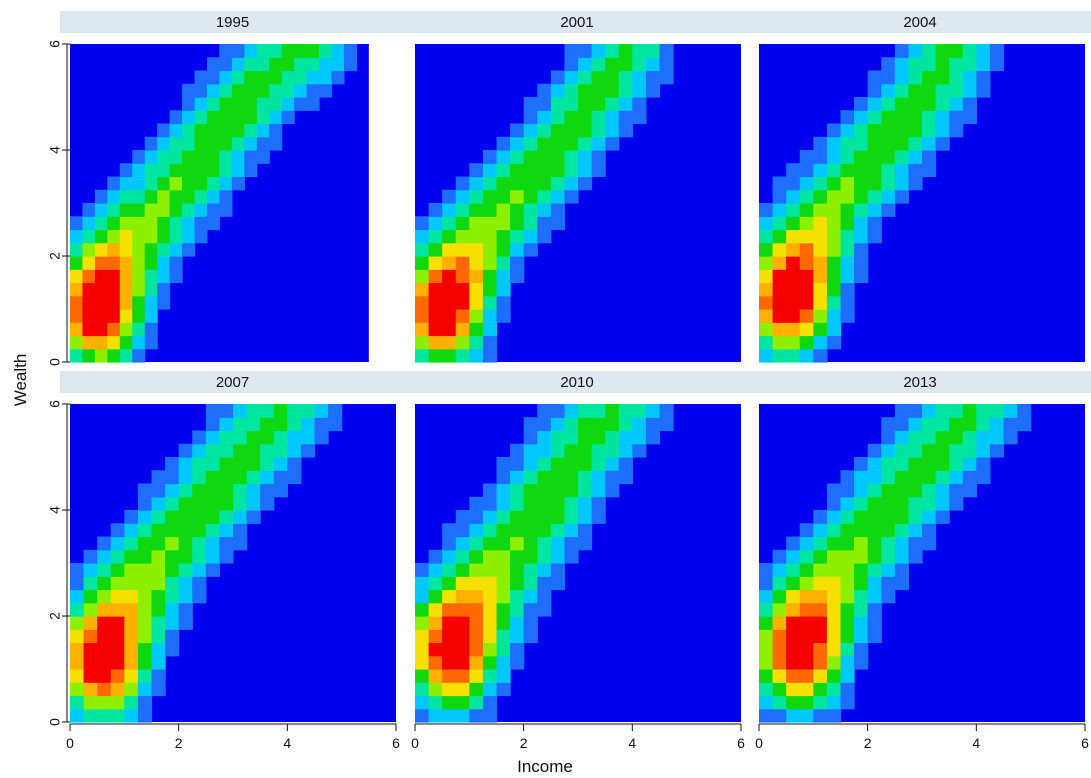 The width and height of the screenshot is (1091, 778). I want to click on y-tick-label: 4, so click(55, 150).